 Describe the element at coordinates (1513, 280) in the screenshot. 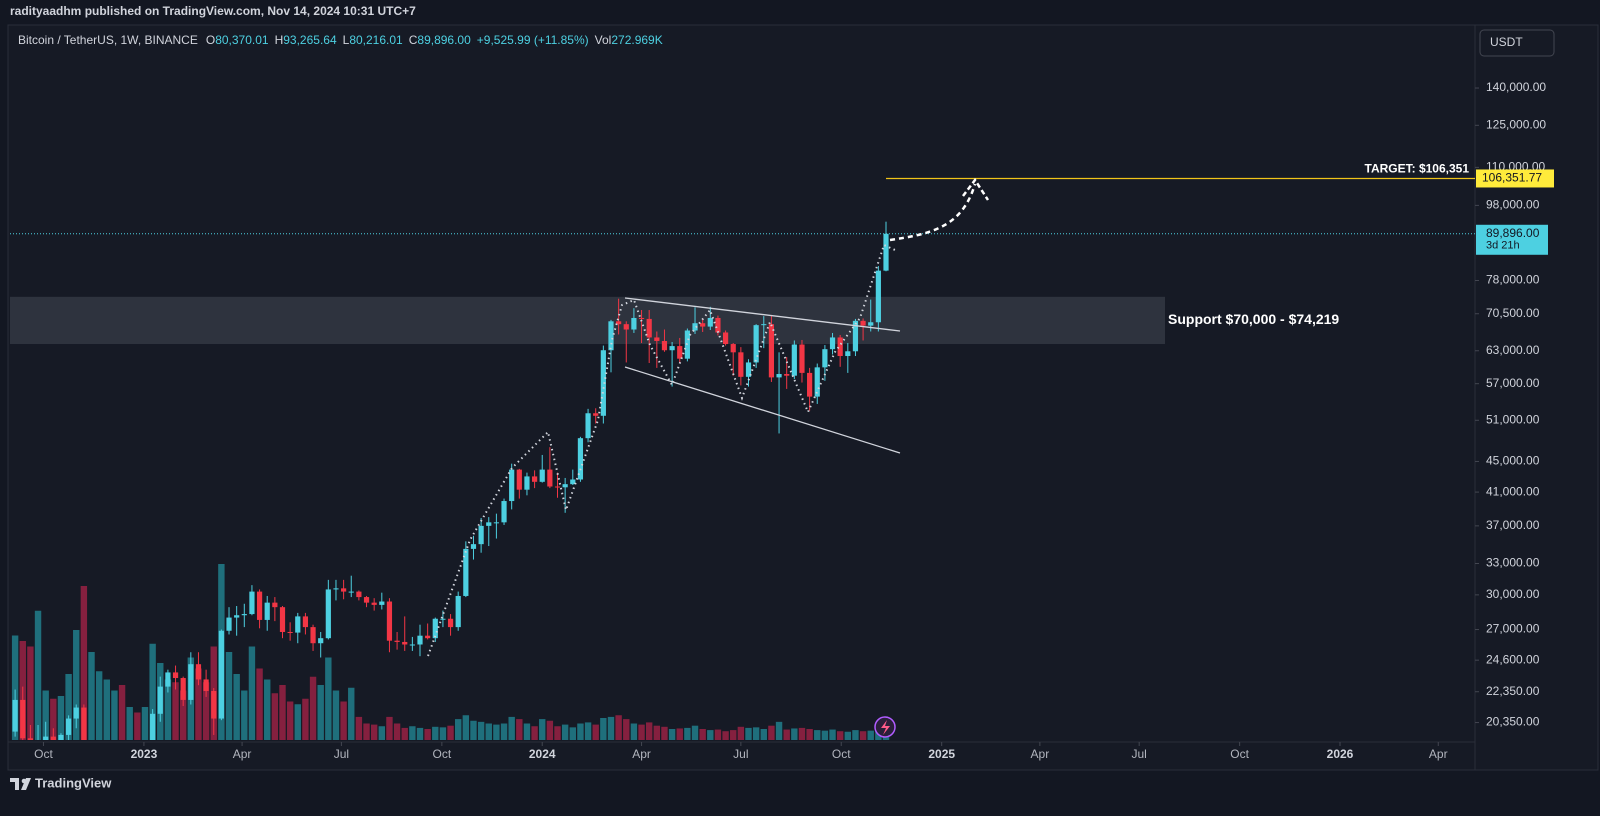

I see `y-tick-label: 78,000.00` at that location.